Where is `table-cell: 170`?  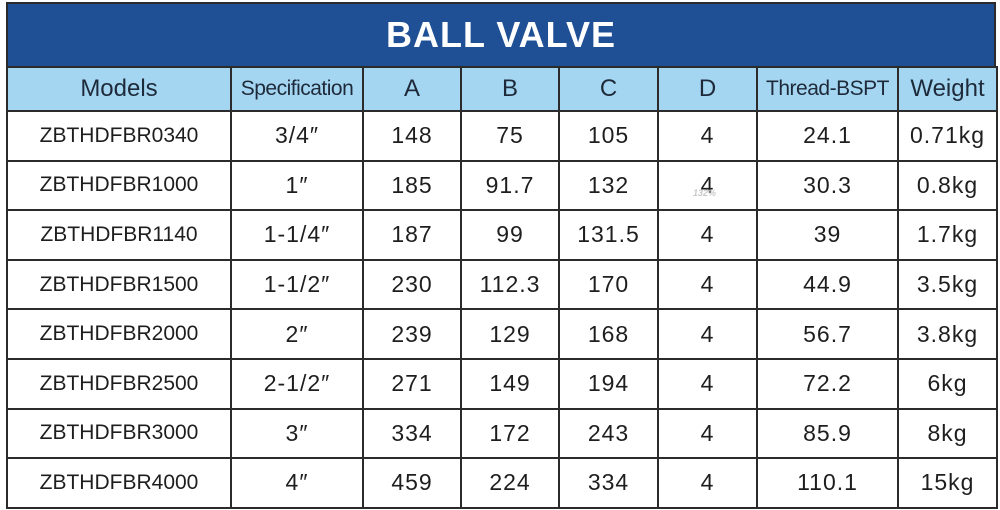 table-cell: 170 is located at coordinates (608, 284).